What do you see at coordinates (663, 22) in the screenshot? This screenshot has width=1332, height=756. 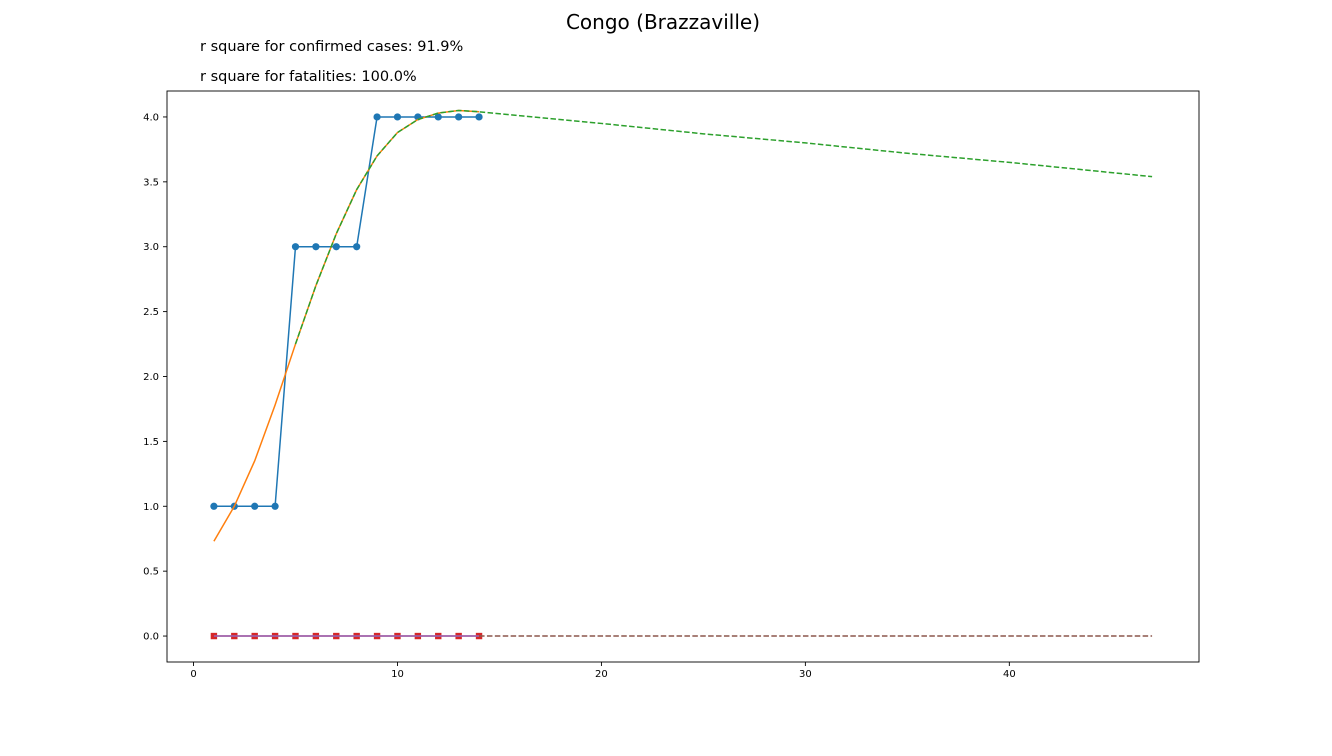 I see `chart-title: Congo (Brazzaville)` at bounding box center [663, 22].